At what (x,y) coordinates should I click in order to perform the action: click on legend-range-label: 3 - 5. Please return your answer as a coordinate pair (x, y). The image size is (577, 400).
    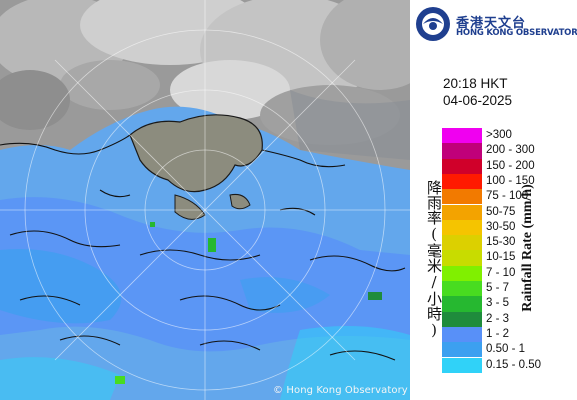
    Looking at the image, I should click on (498, 303).